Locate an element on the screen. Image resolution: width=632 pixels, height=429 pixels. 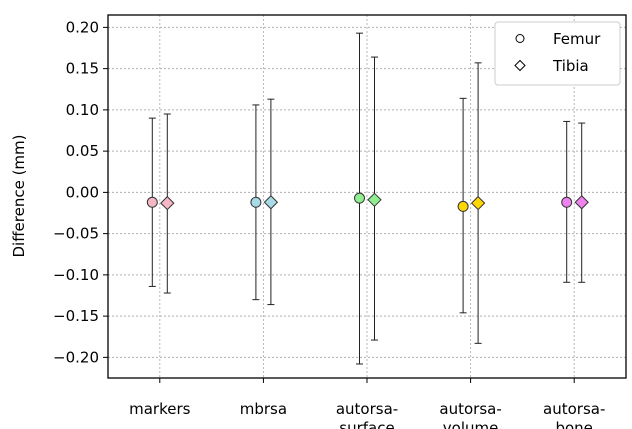
y-axis-label: Difference (mm) is located at coordinates (19, 195).